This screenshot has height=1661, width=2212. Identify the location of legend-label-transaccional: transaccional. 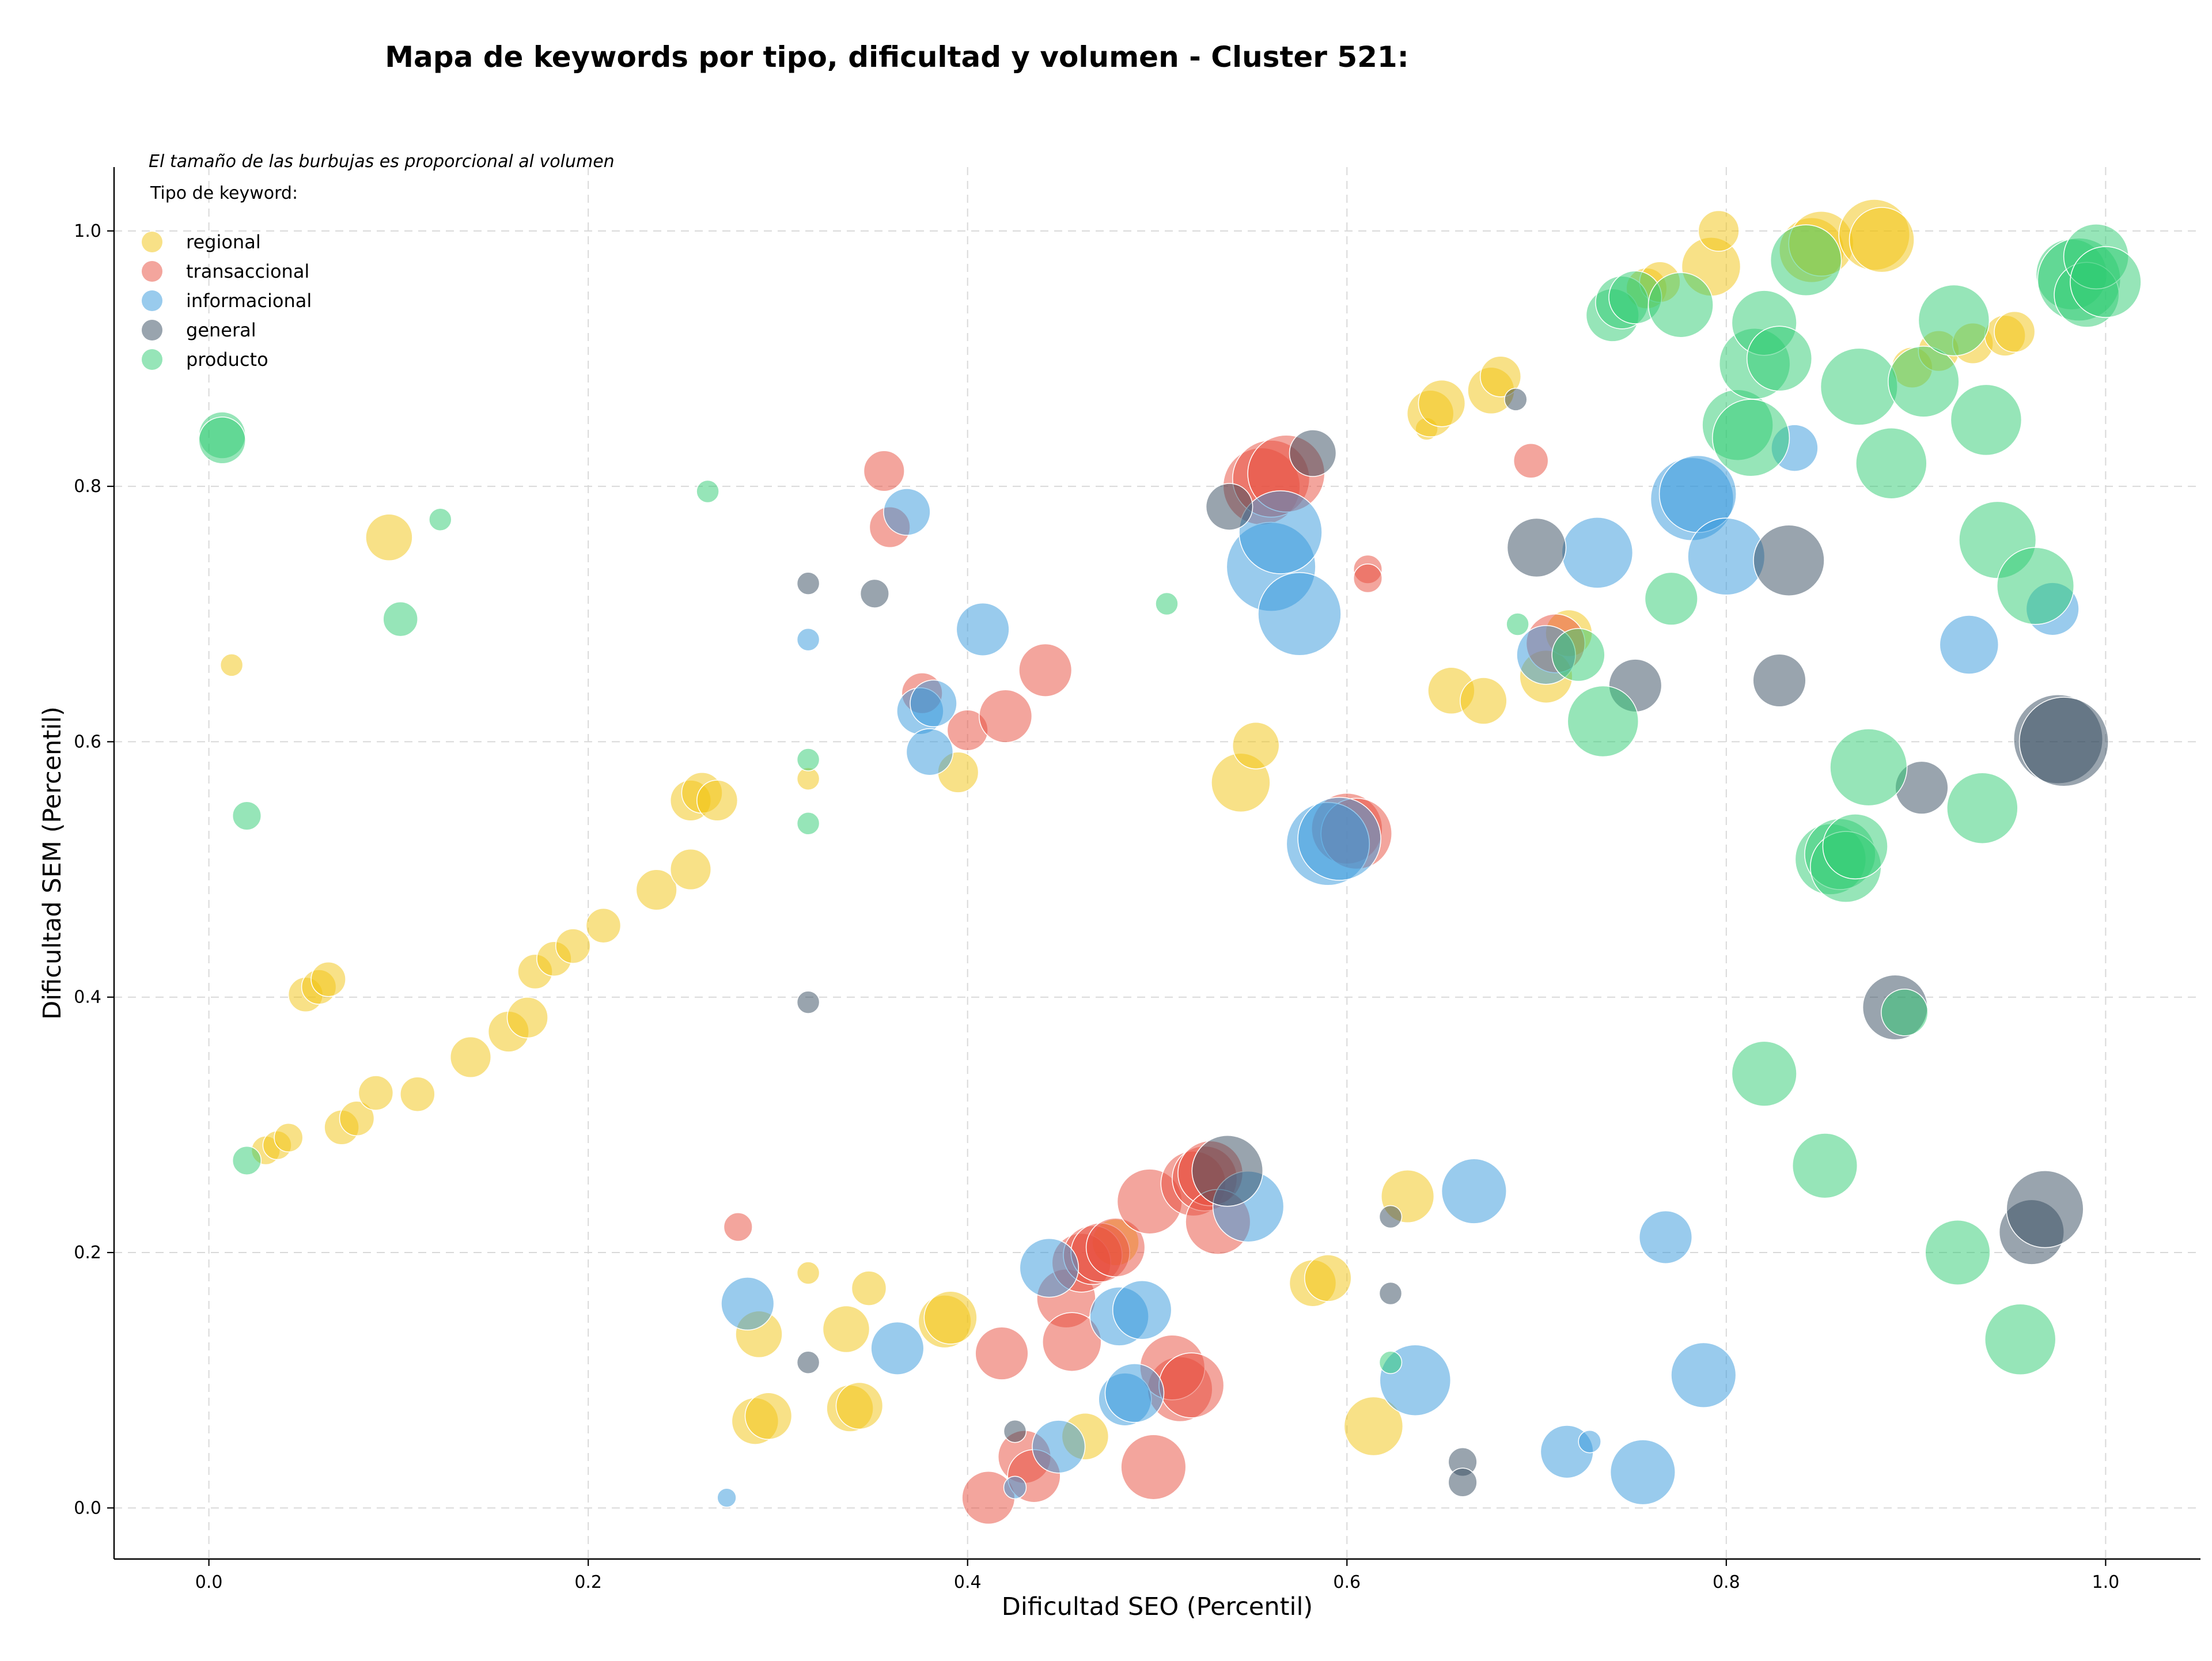
(247, 271).